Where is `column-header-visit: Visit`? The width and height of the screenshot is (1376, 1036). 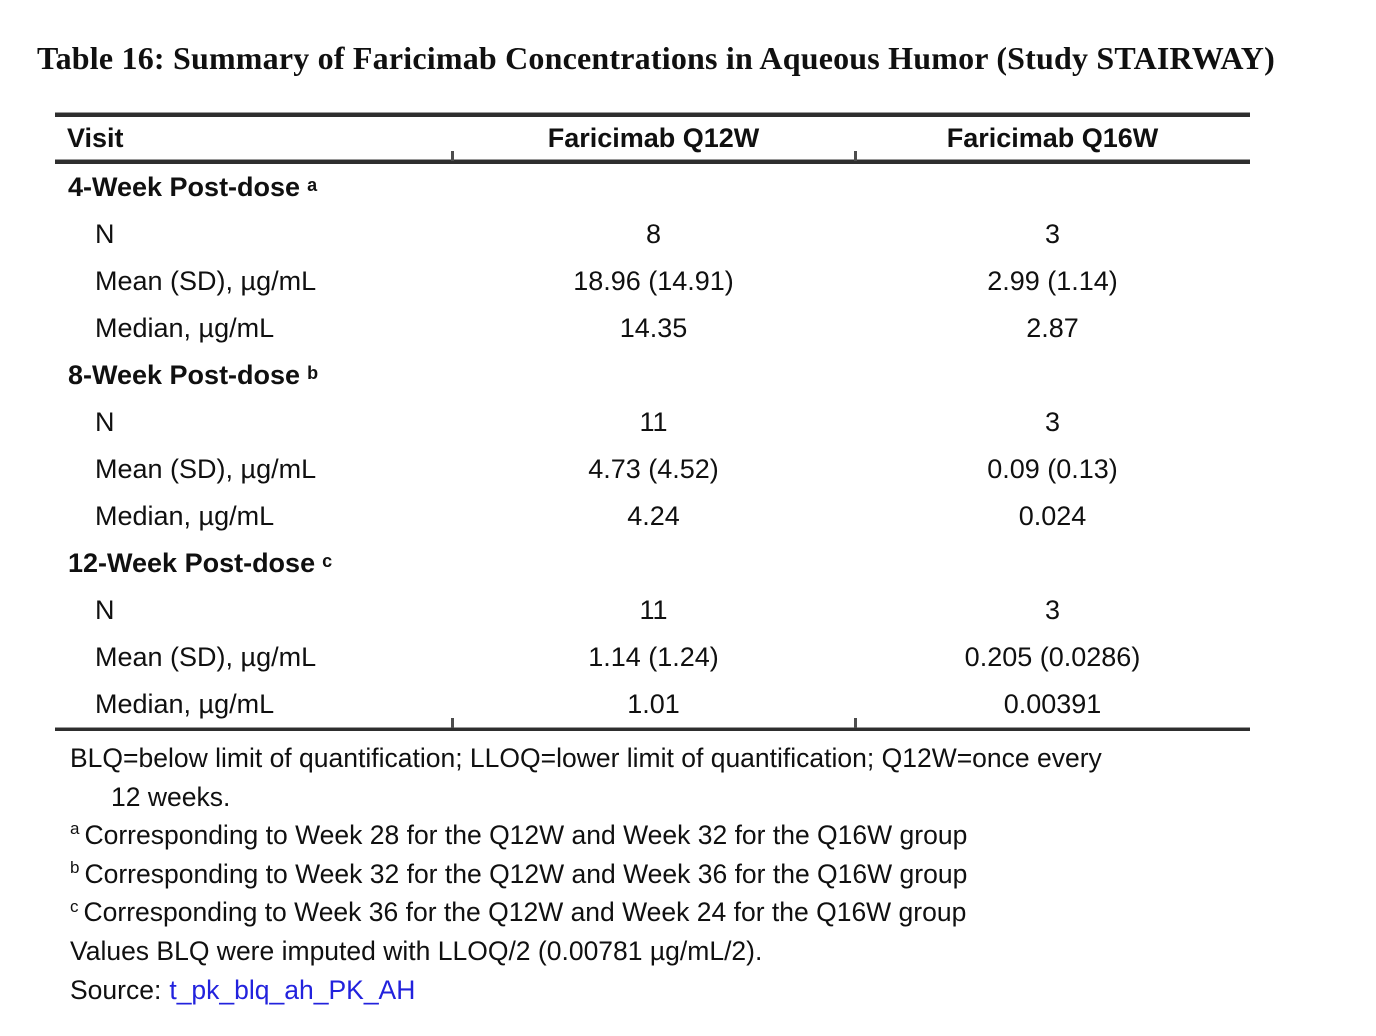
column-header-visit: Visit is located at coordinates (95, 138).